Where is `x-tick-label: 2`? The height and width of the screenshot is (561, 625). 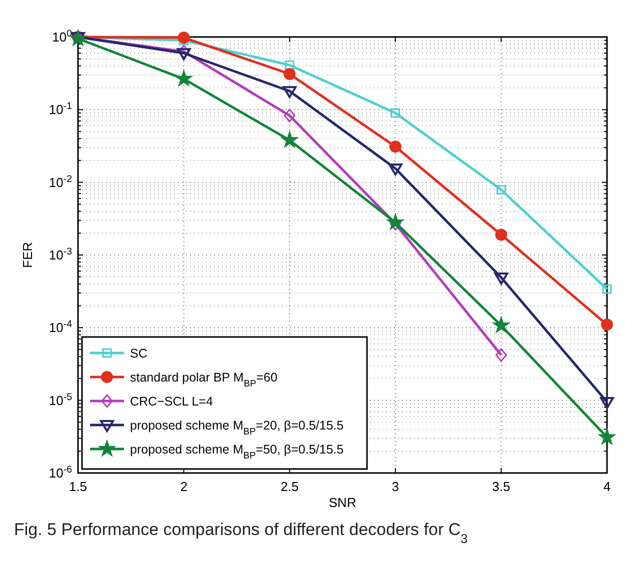 x-tick-label: 2 is located at coordinates (184, 486).